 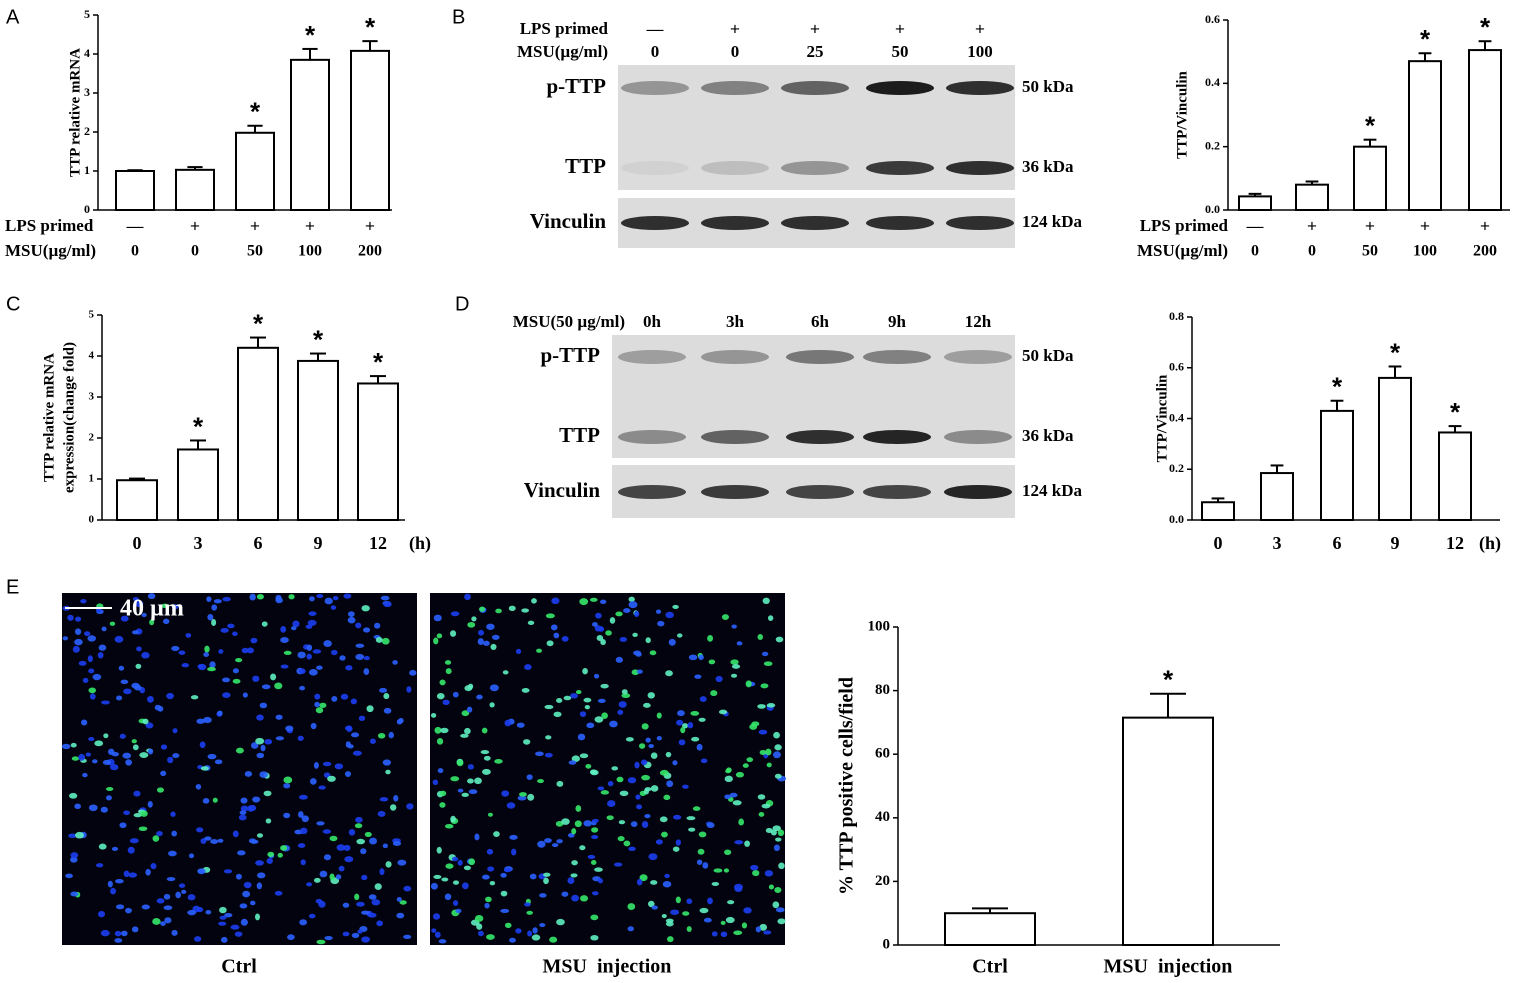 What do you see at coordinates (239, 967) in the screenshot?
I see `image-label: Ctrl` at bounding box center [239, 967].